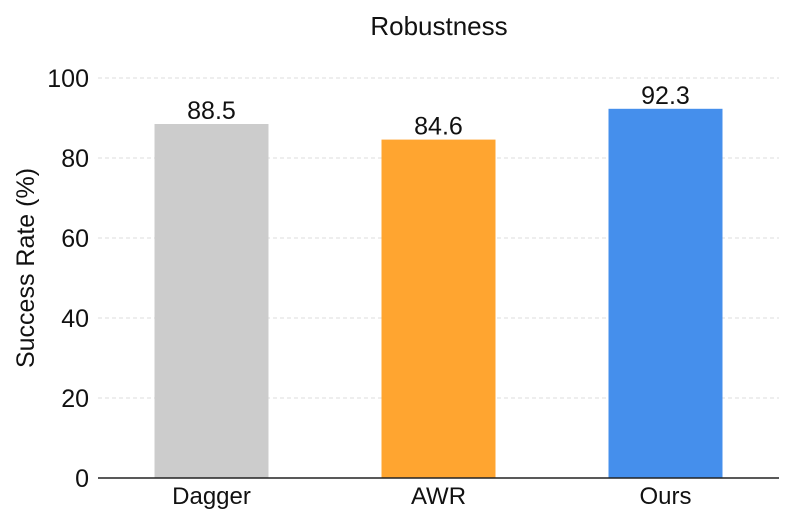 Image resolution: width=793 pixels, height=528 pixels. What do you see at coordinates (68, 79) in the screenshot?
I see `y-tick-label: 100` at bounding box center [68, 79].